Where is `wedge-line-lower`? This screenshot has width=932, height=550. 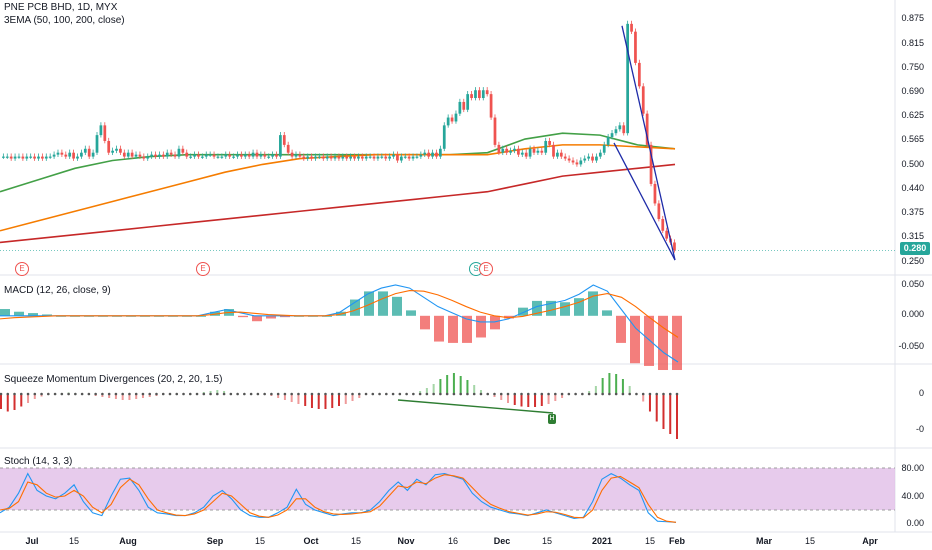
wedge-line-lower is located at coordinates (644, 201).